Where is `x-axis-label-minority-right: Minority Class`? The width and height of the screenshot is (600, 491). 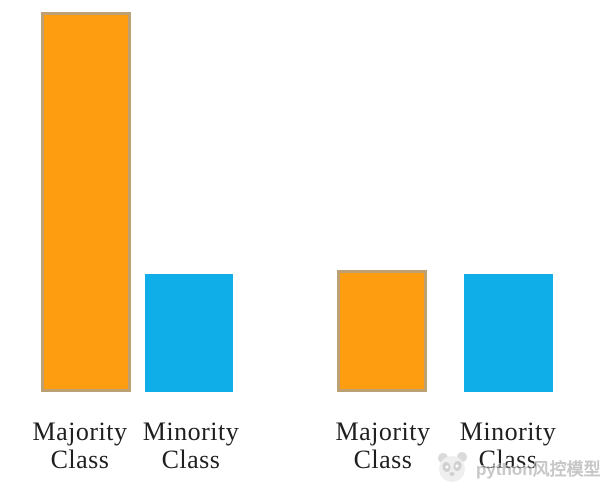
x-axis-label-minority-right: Minority Class is located at coordinates (508, 446).